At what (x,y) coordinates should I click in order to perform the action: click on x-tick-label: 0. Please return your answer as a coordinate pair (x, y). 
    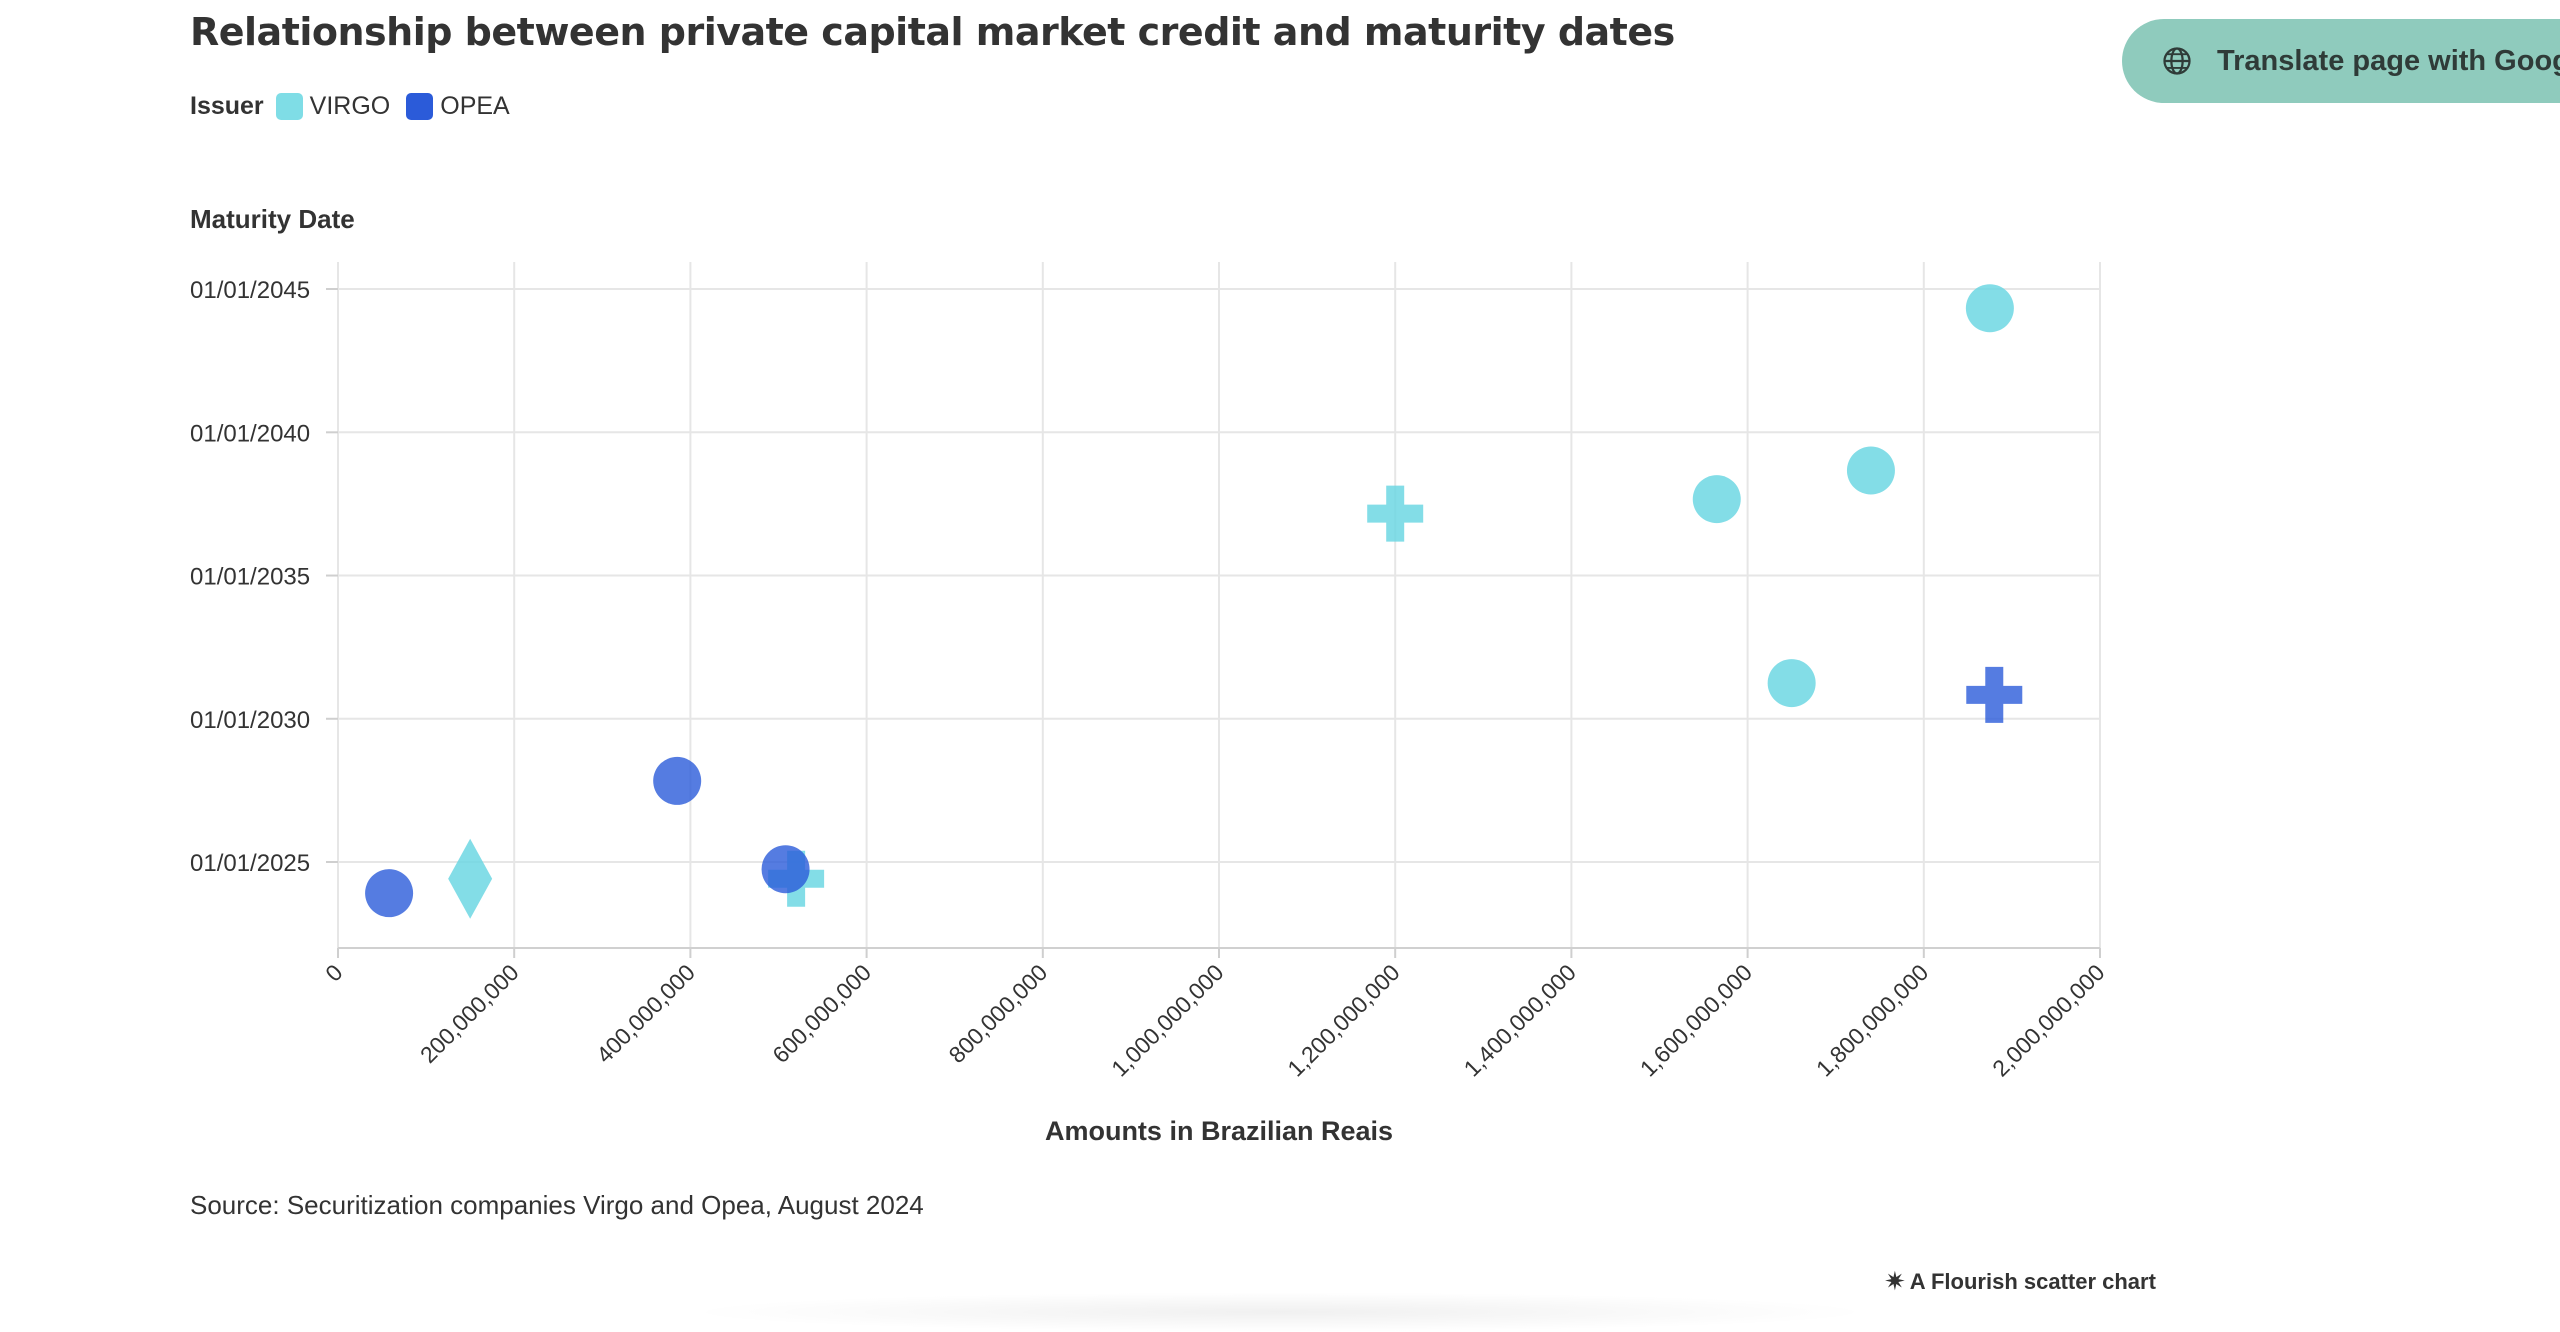
    Looking at the image, I should click on (333, 972).